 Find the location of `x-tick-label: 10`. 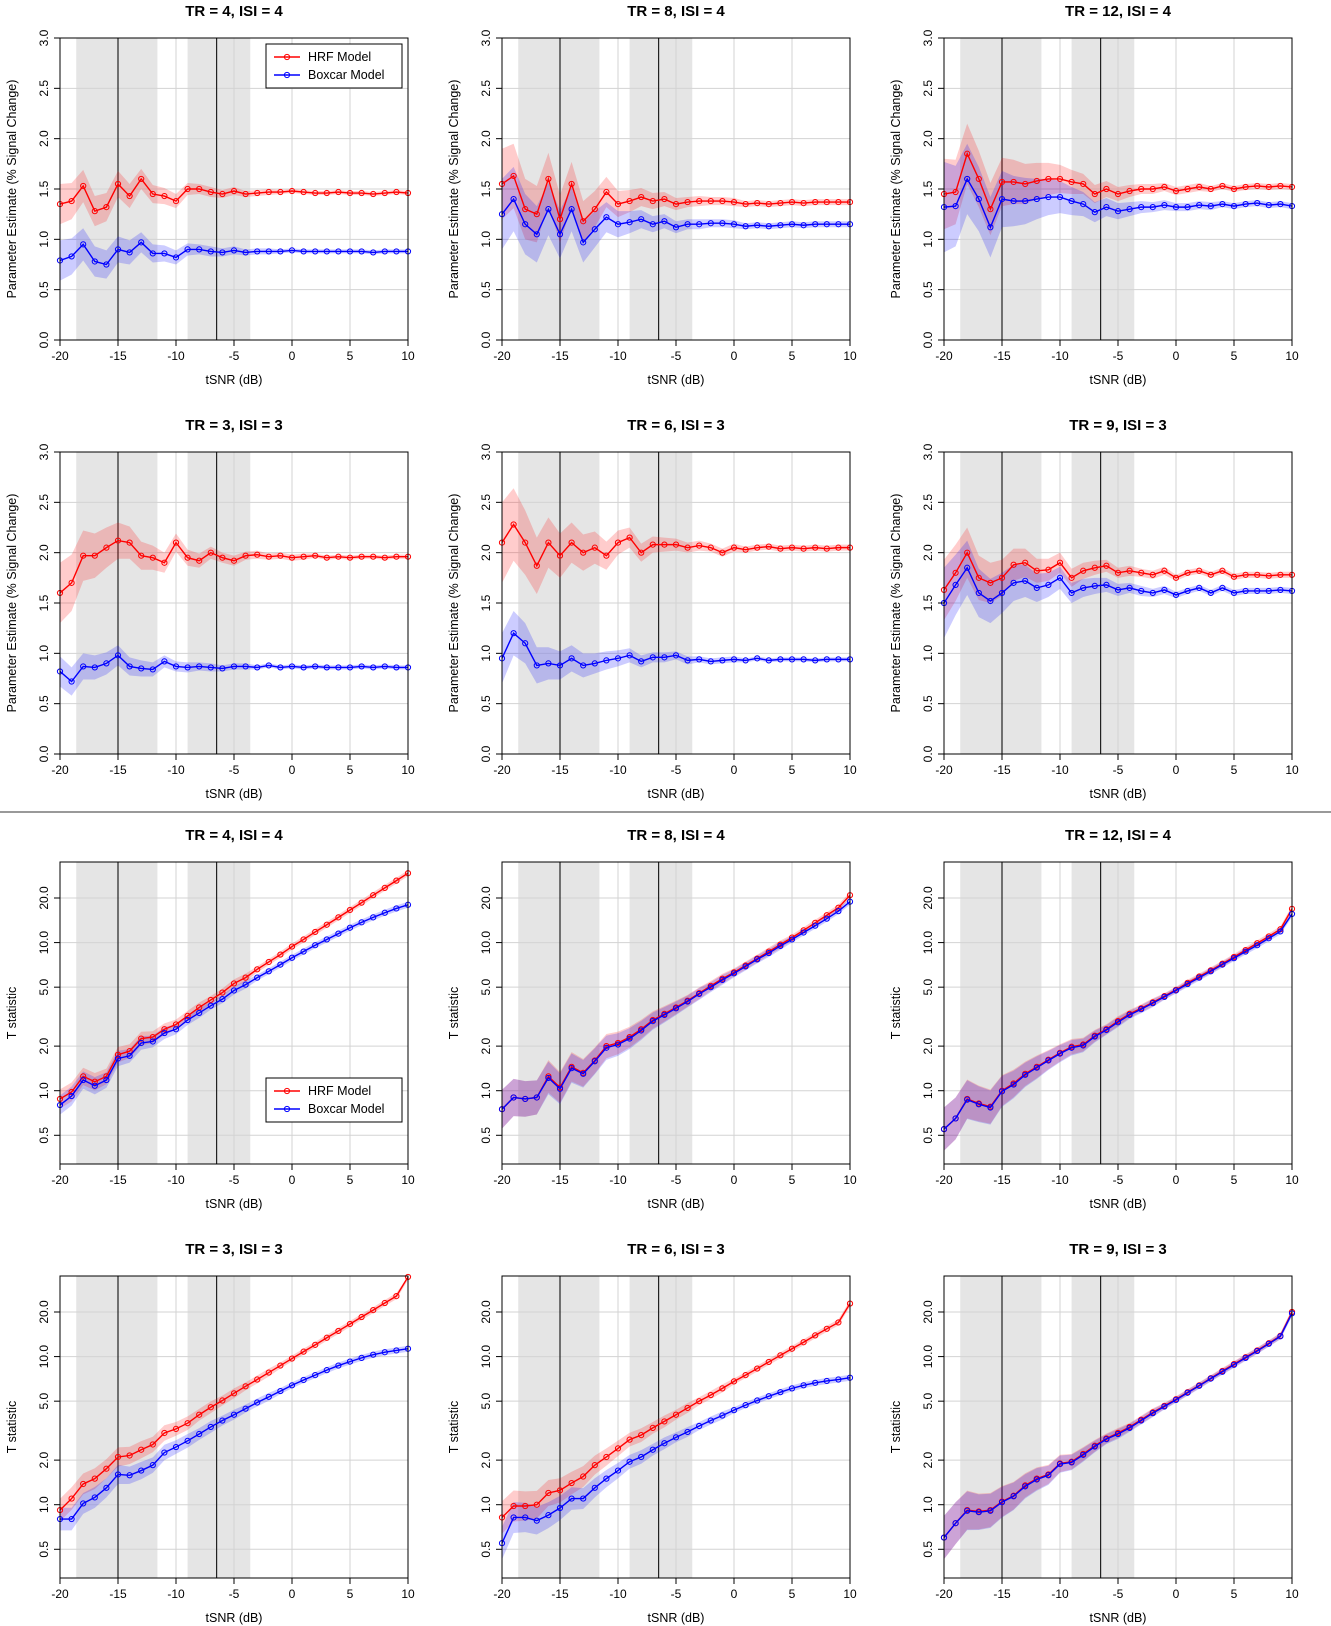

x-tick-label: 10 is located at coordinates (408, 1594).